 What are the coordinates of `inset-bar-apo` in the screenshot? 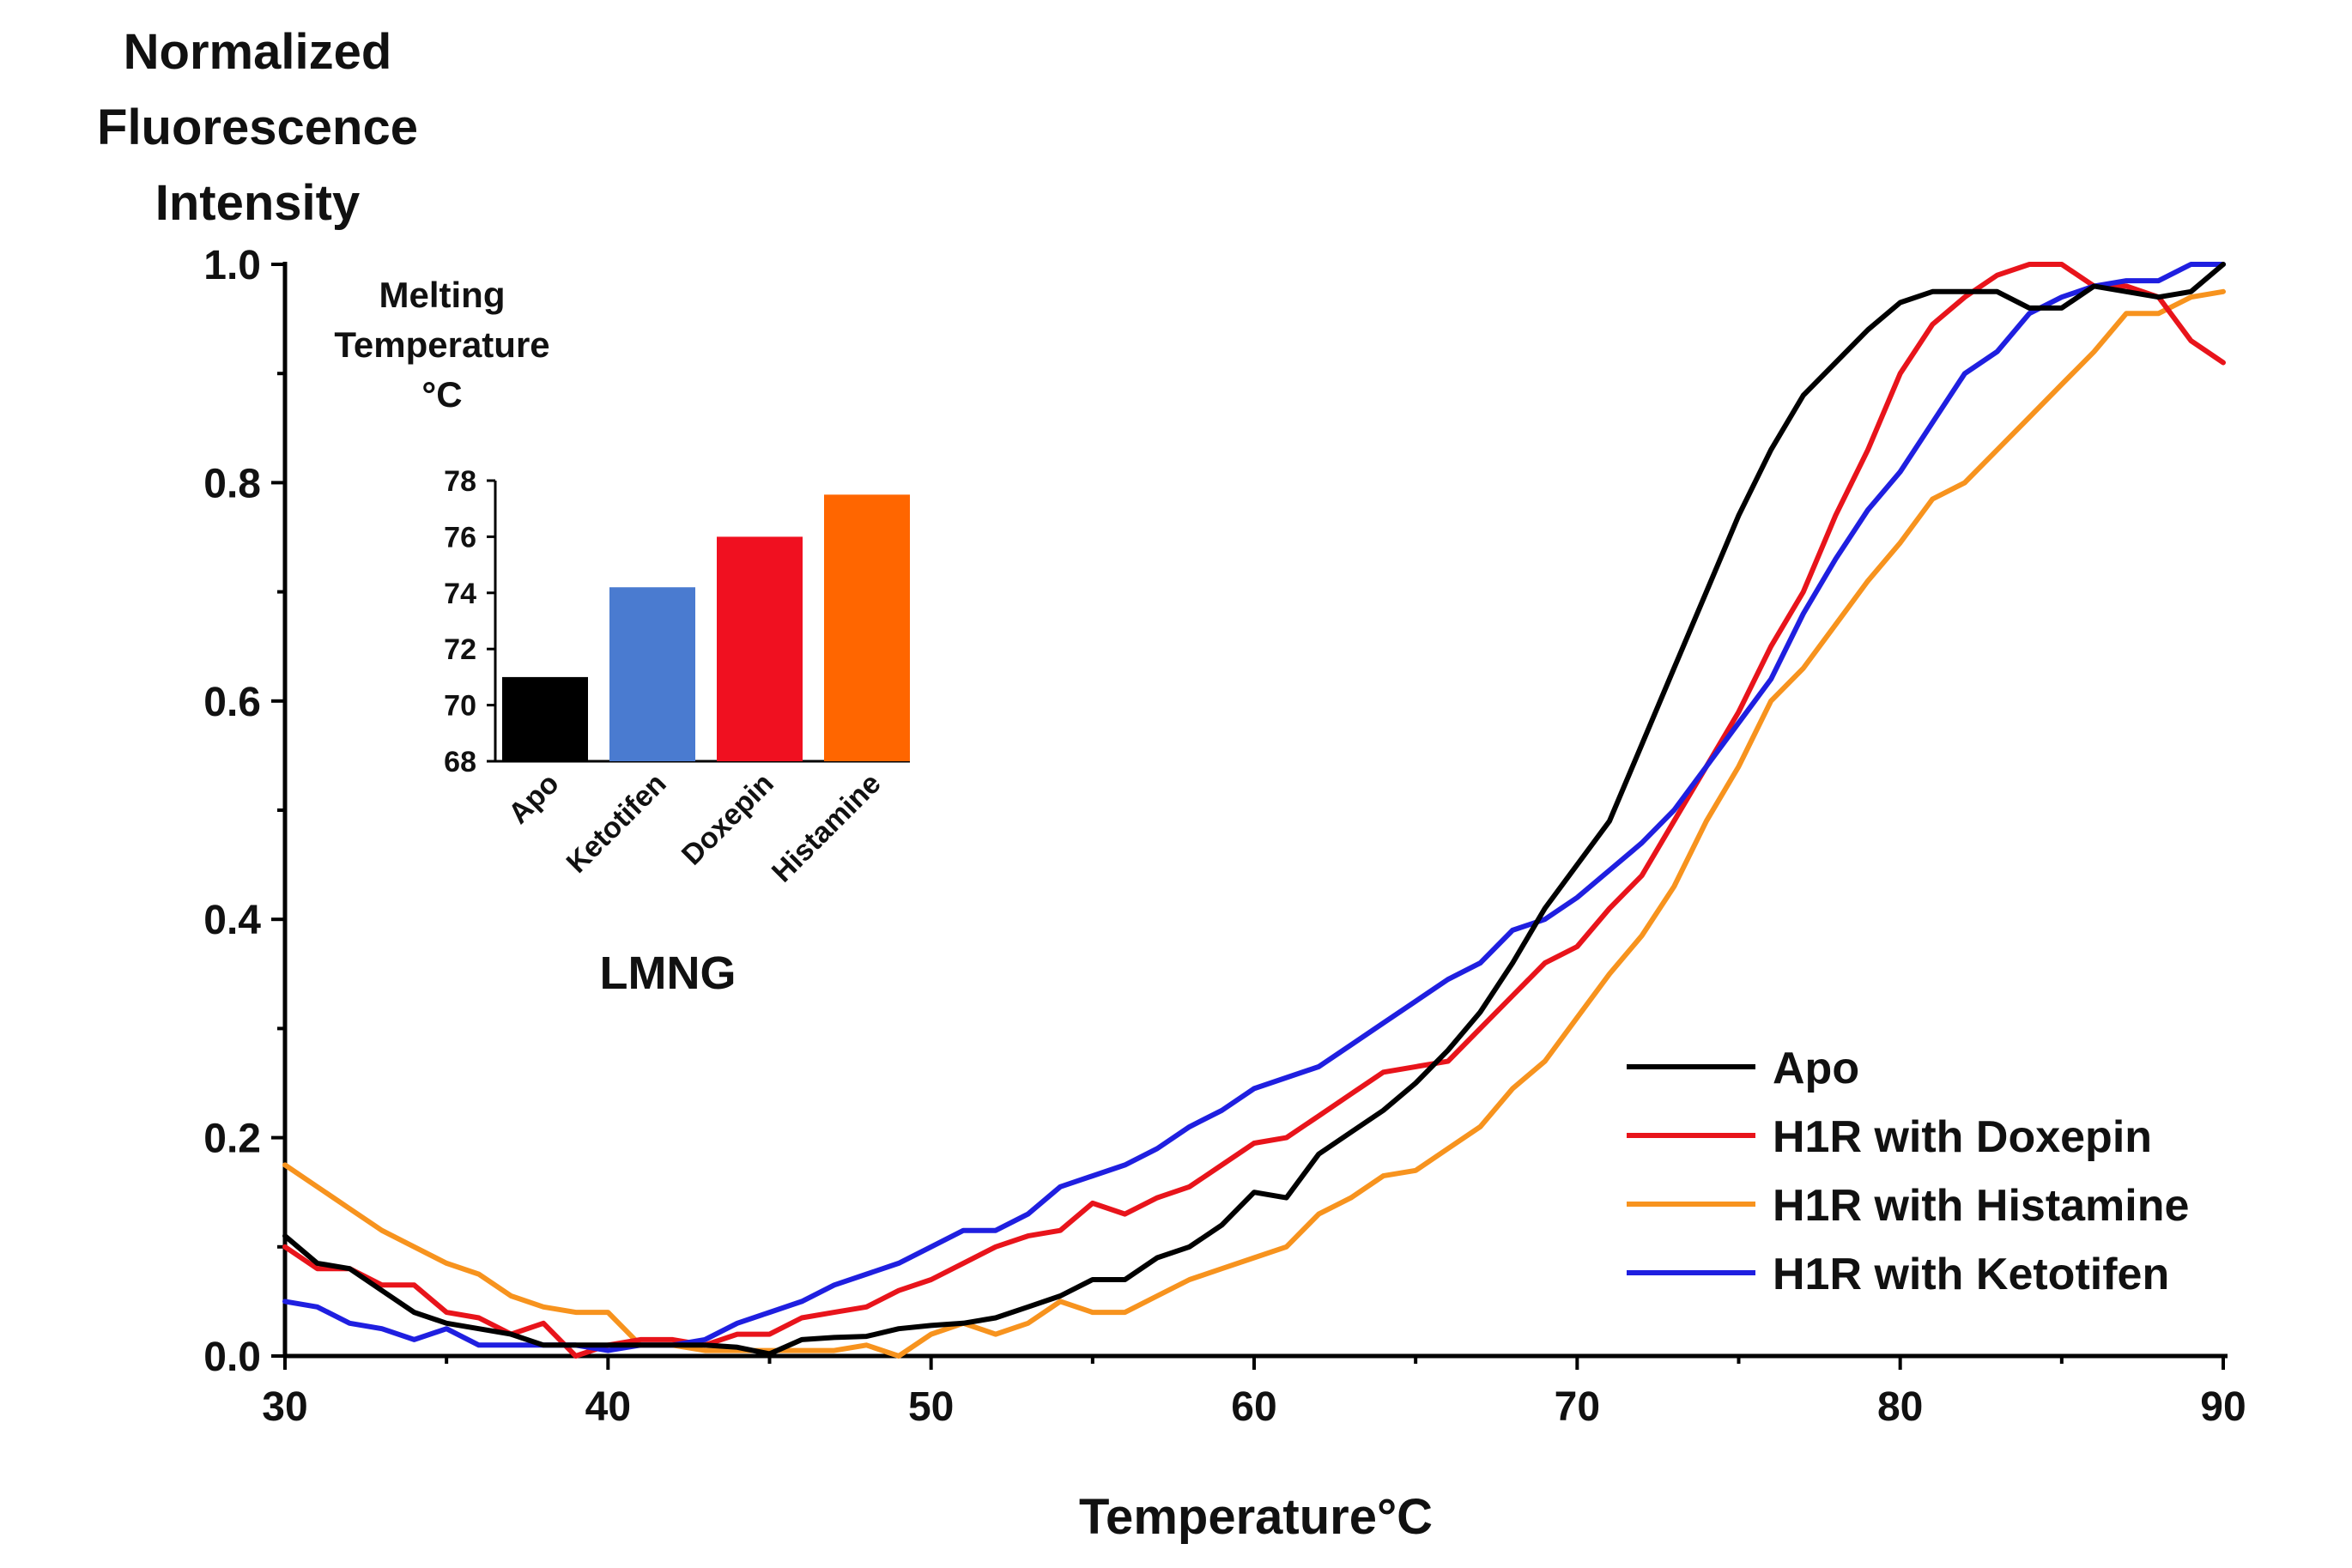 It's located at (545, 718).